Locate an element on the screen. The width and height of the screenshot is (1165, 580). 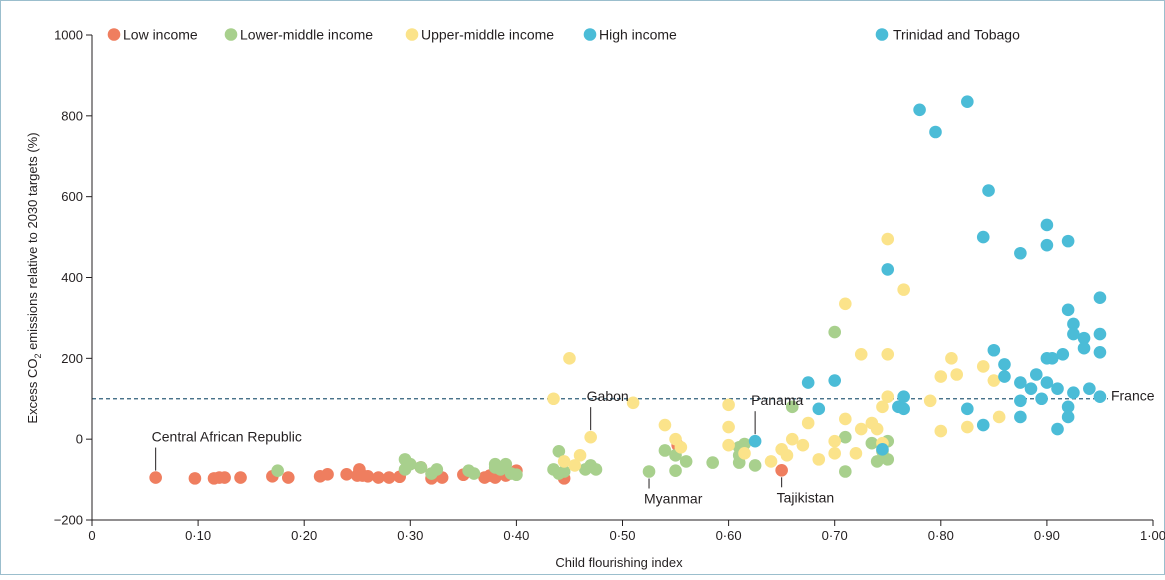
legend-label-lower-middle-income: Lower-middle income is located at coordinates (306, 35).